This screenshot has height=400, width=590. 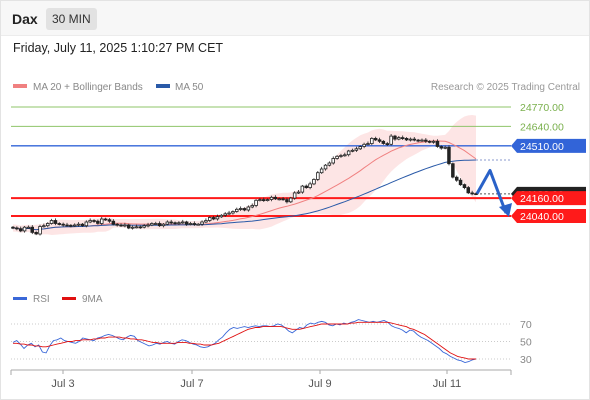 I want to click on ma20-legend-label: MA 20 + Bollinger Bands, so click(x=88, y=87).